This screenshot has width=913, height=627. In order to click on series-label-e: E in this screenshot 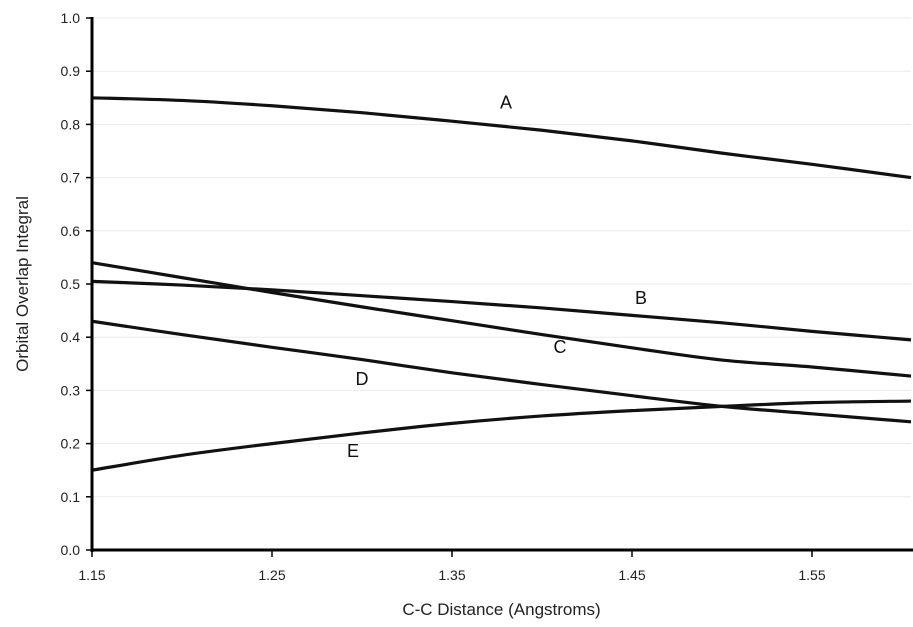, I will do `click(353, 451)`.